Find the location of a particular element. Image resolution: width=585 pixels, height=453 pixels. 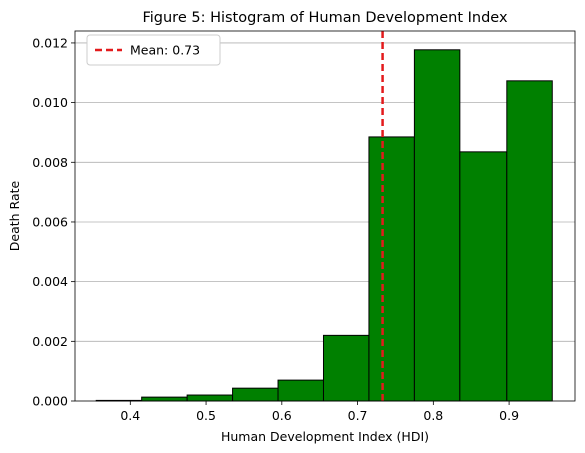

y-tick-label: 0.002 is located at coordinates (50, 341).